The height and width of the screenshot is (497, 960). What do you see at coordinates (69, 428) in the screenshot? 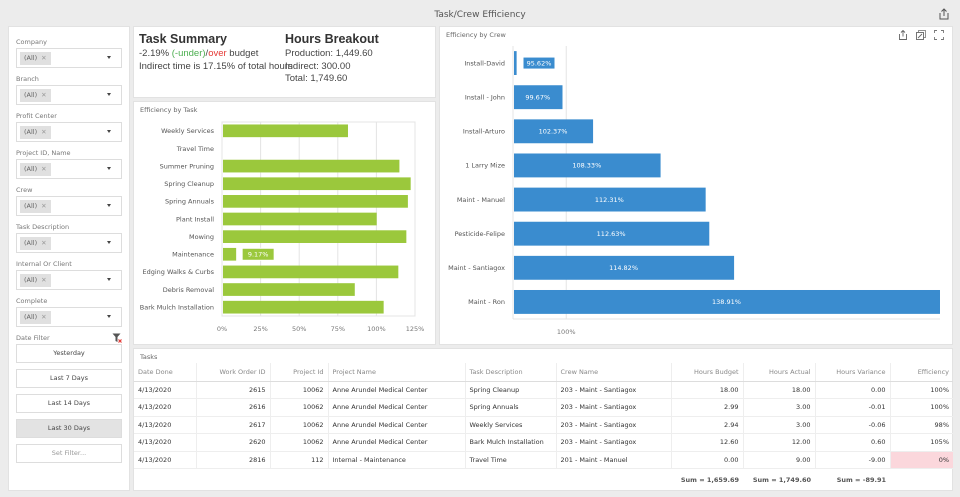
I see `date-filter-button-last-30-days: Last 30 Days` at bounding box center [69, 428].